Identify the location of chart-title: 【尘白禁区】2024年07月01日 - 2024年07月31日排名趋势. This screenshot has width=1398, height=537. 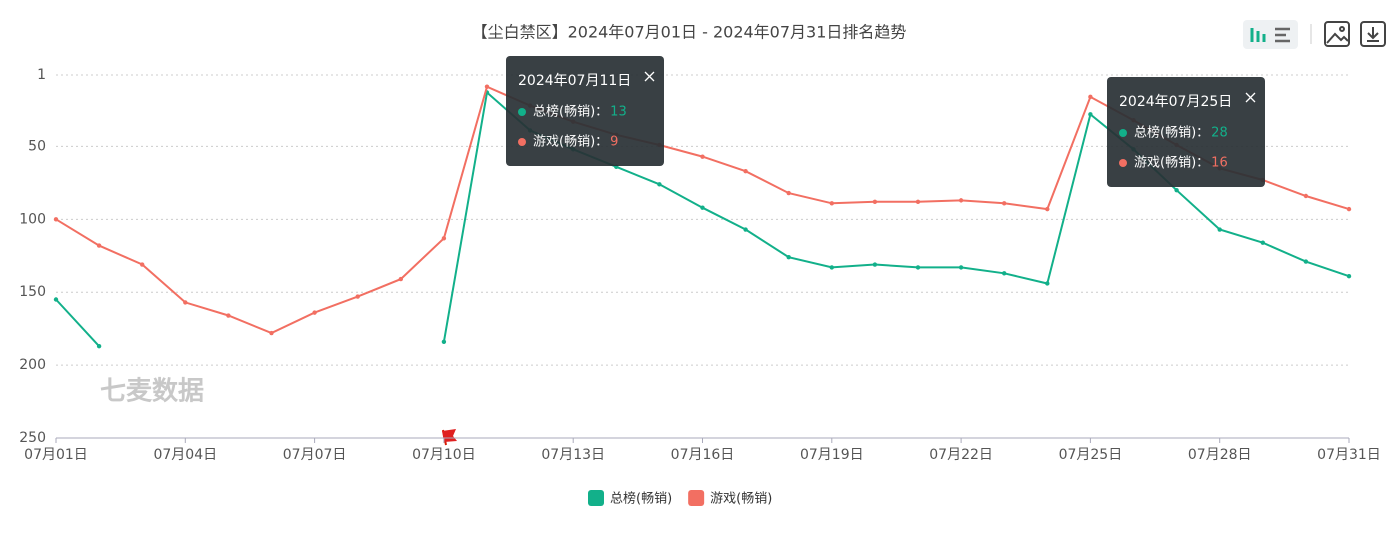
(689, 32).